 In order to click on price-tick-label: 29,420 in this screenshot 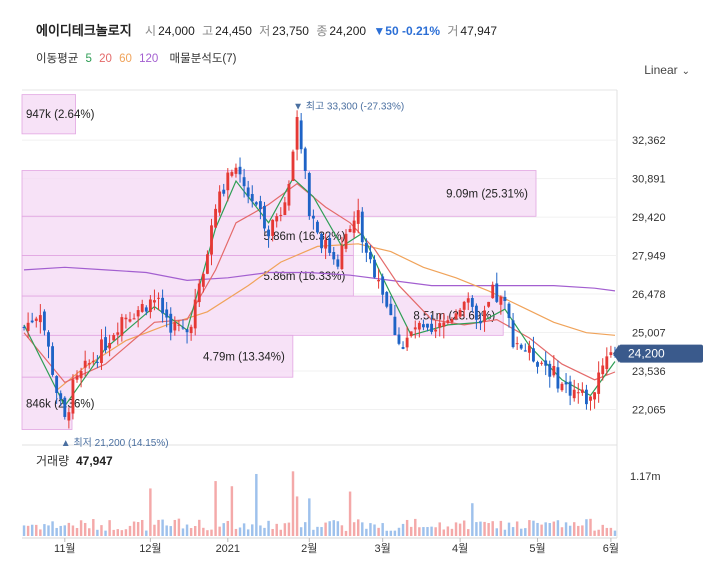, I will do `click(649, 218)`.